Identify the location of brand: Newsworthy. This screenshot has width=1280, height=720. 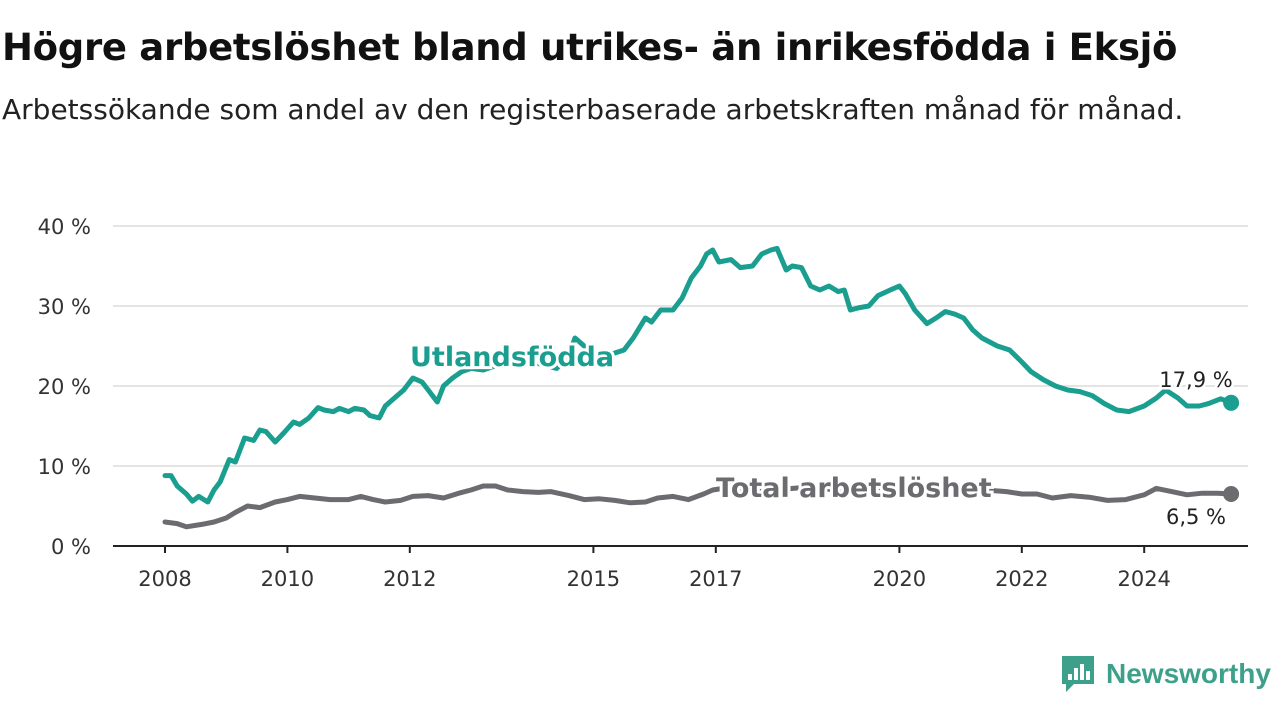
(1165, 674).